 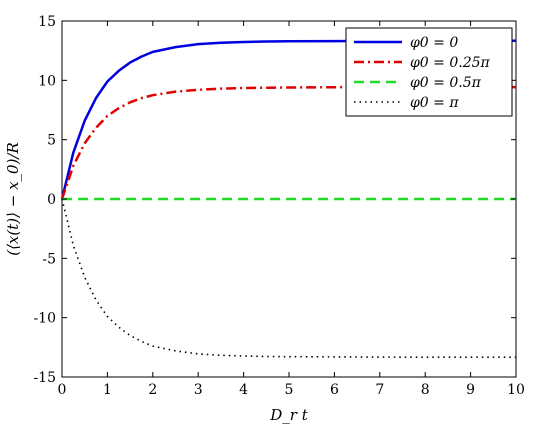 What do you see at coordinates (288, 415) in the screenshot?
I see `x-axis-label: D_r t` at bounding box center [288, 415].